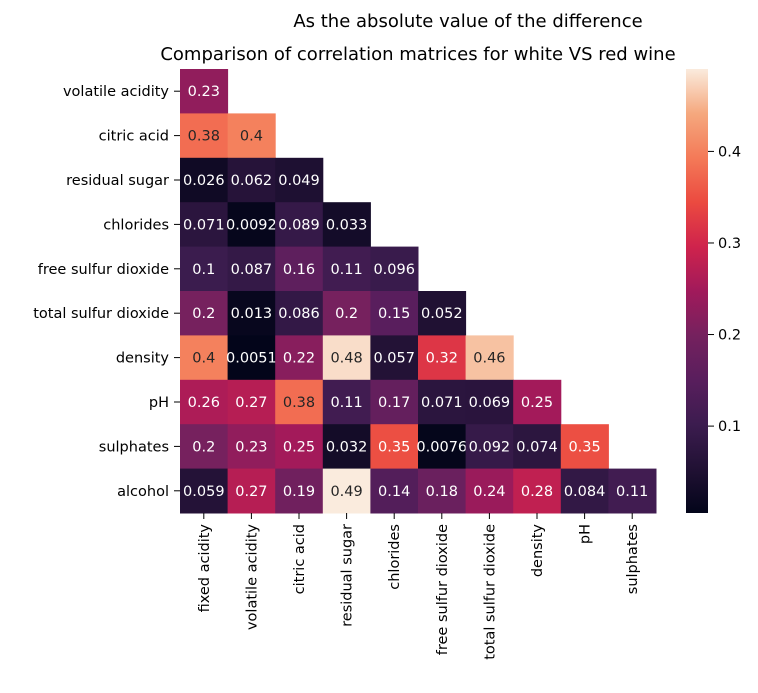 This screenshot has width=758, height=693. What do you see at coordinates (116, 92) in the screenshot?
I see `y-tick-label: volatile acidity` at bounding box center [116, 92].